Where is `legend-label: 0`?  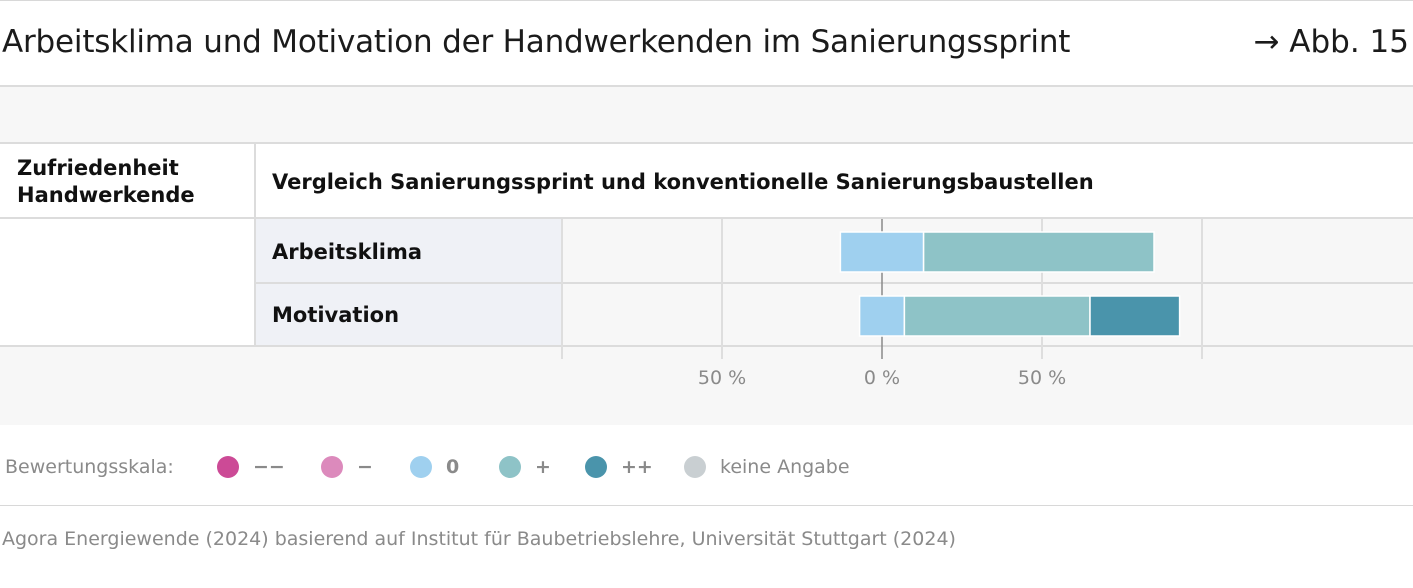 legend-label: 0 is located at coordinates (453, 467).